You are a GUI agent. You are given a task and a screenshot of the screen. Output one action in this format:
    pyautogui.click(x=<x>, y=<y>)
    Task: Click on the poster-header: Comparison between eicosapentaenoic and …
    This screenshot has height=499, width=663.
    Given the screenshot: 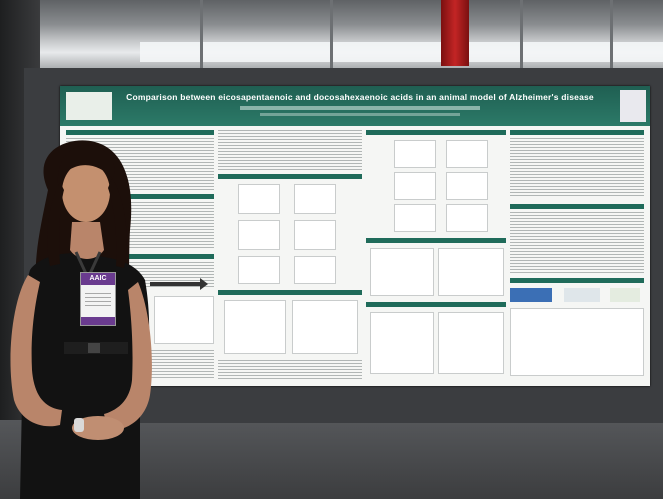 What is the action you would take?
    pyautogui.click(x=355, y=106)
    